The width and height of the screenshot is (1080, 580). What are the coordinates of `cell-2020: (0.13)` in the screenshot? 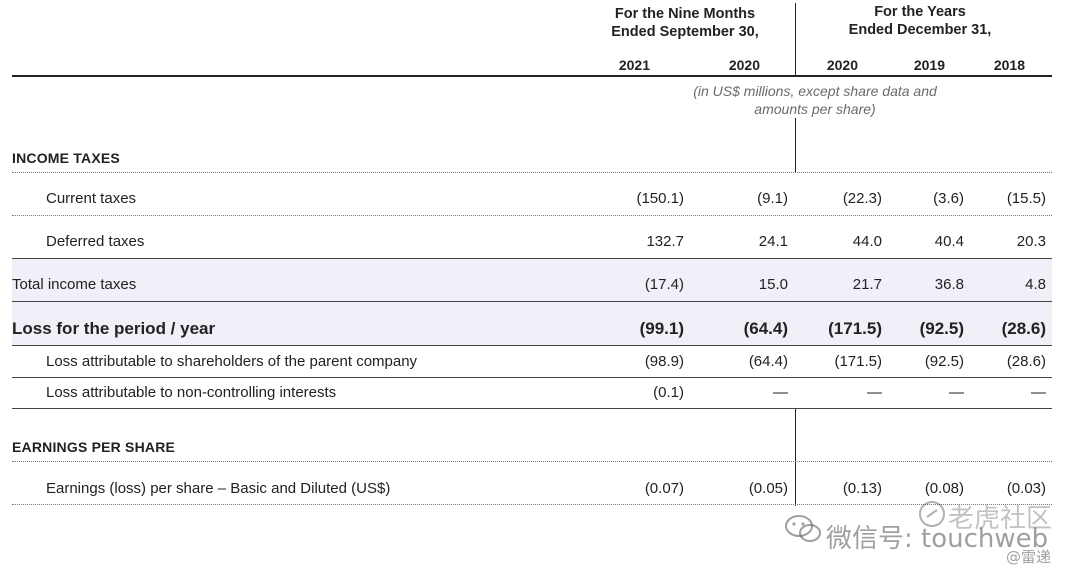 It's located at (862, 488).